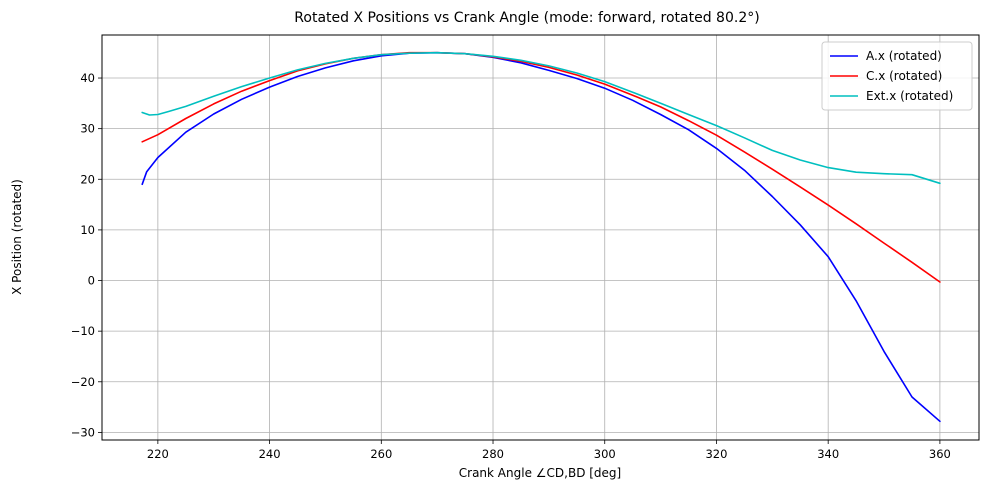 This screenshot has width=989, height=490. I want to click on x-tick-label: 320, so click(716, 454).